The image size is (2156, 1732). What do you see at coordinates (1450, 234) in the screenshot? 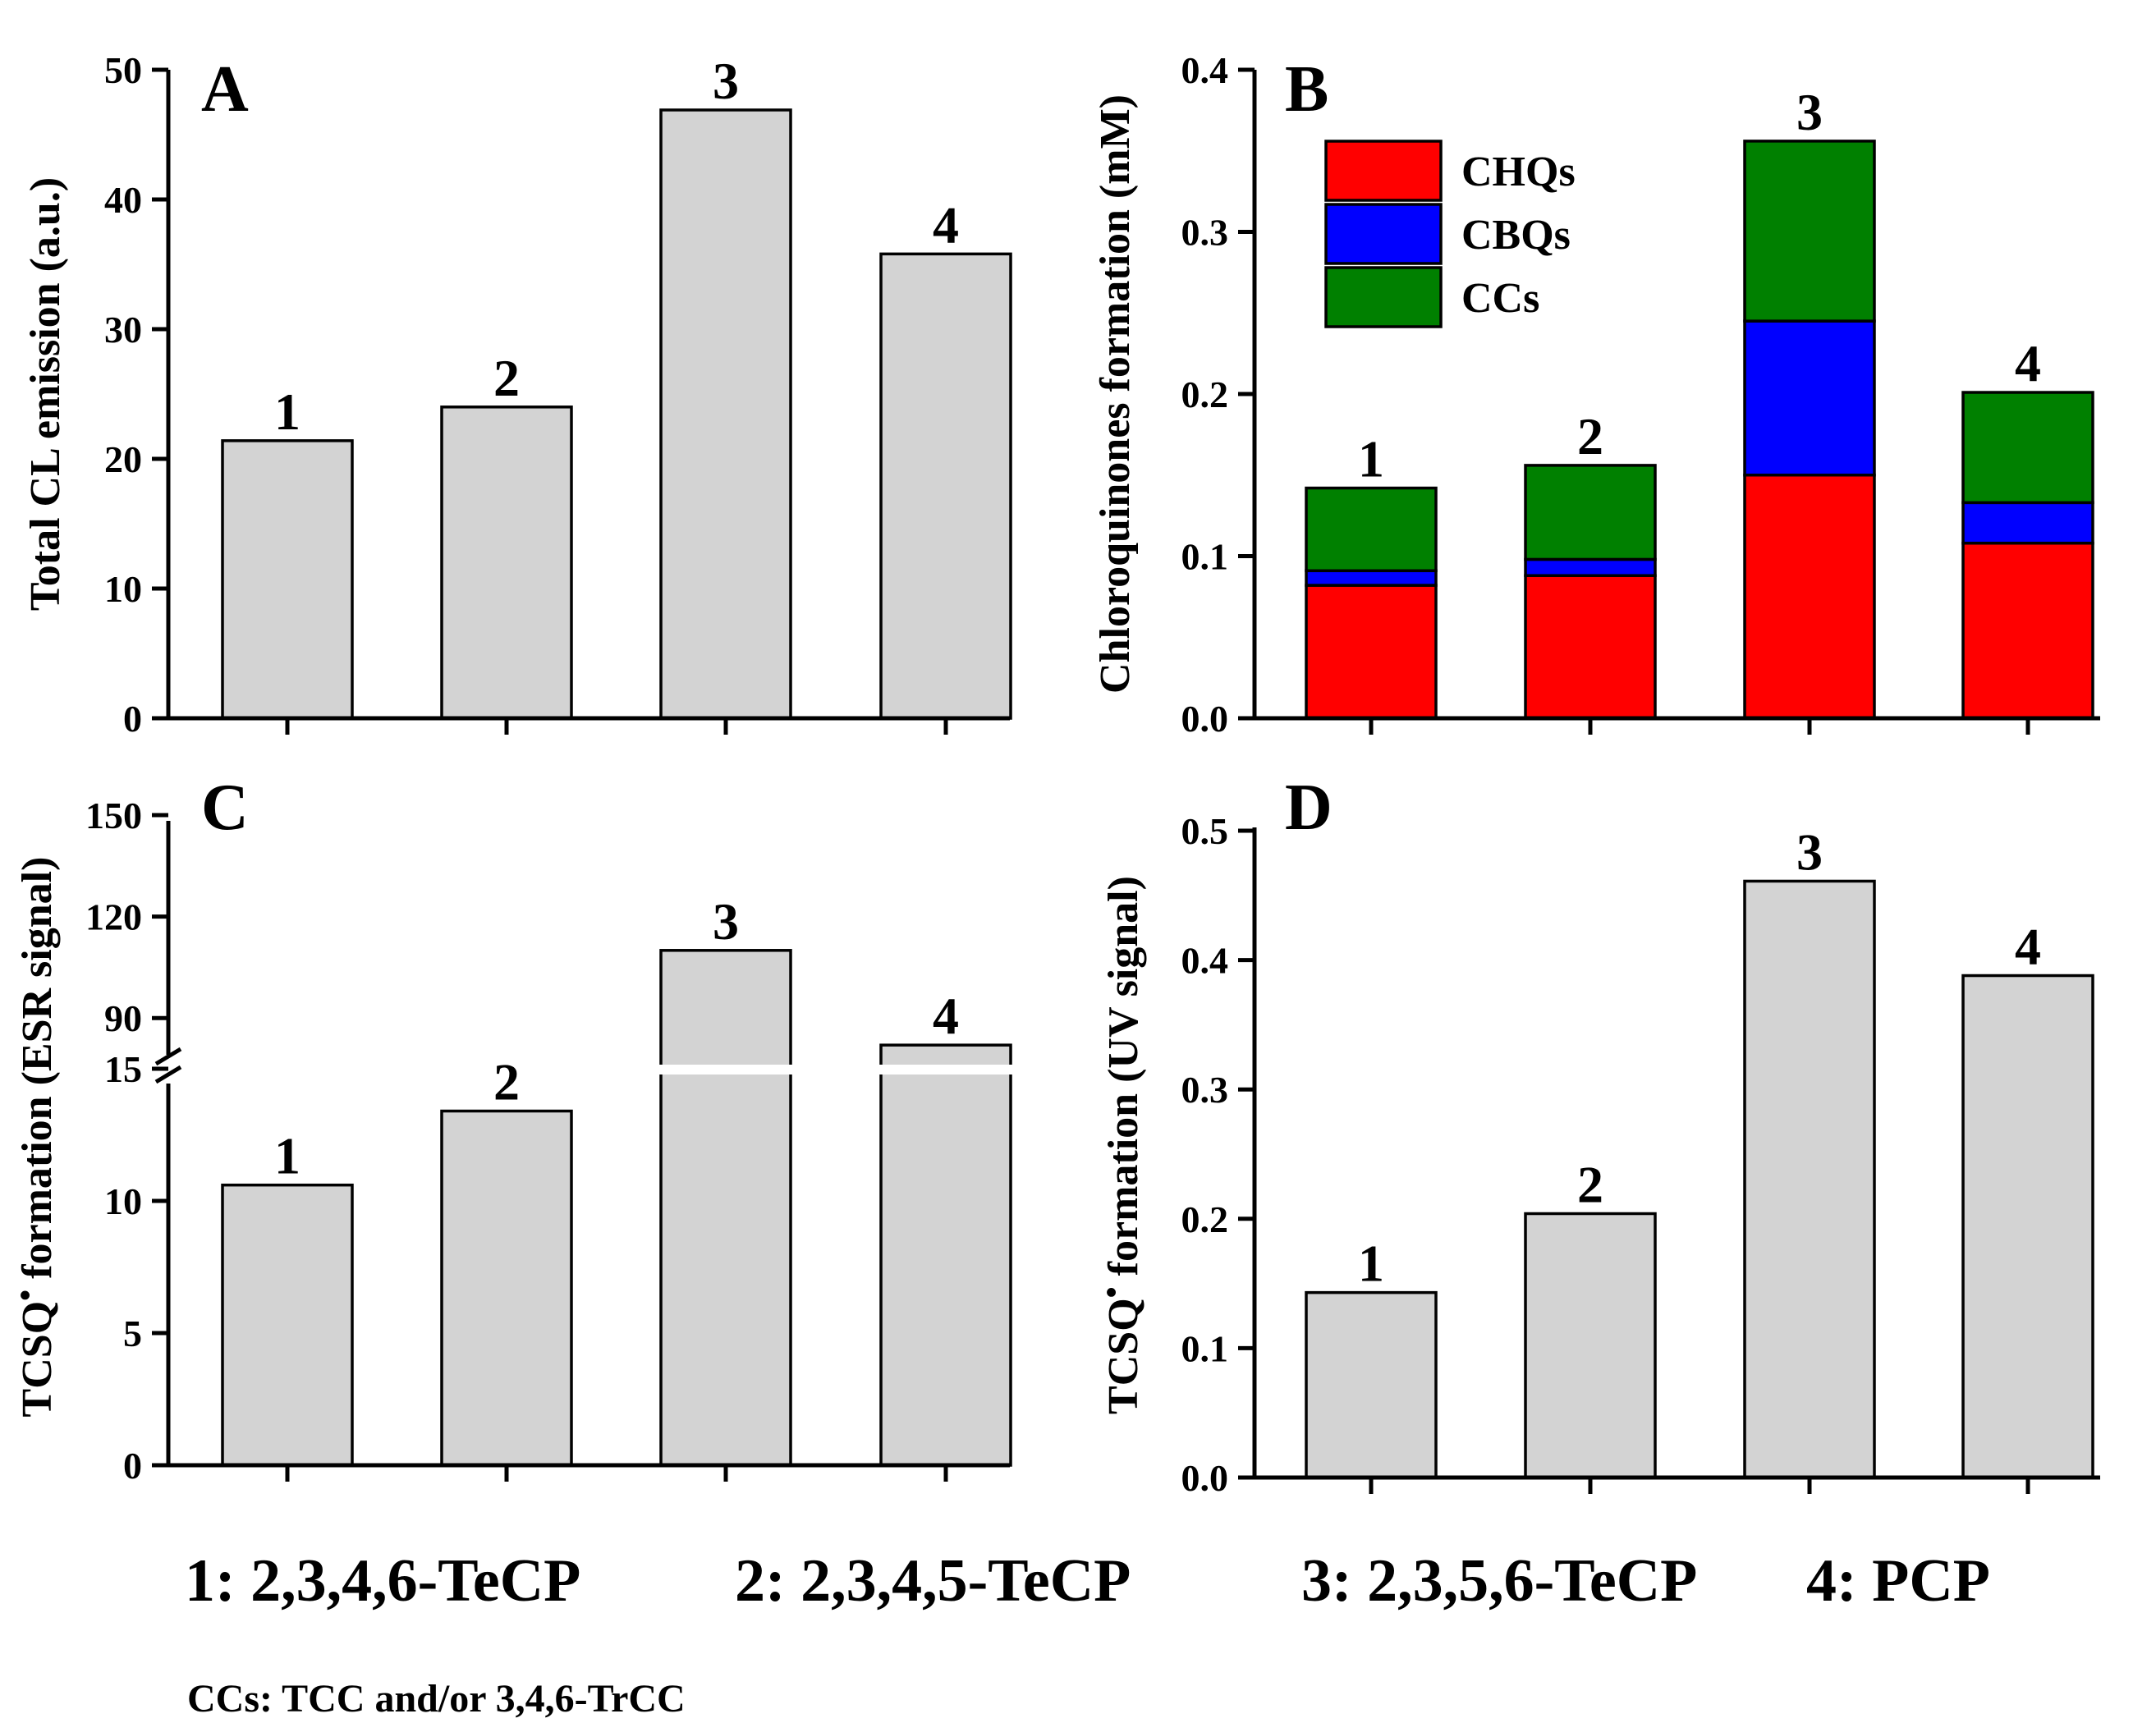
I see `panel-b-legend: CHQs CBQs CCs` at bounding box center [1450, 234].